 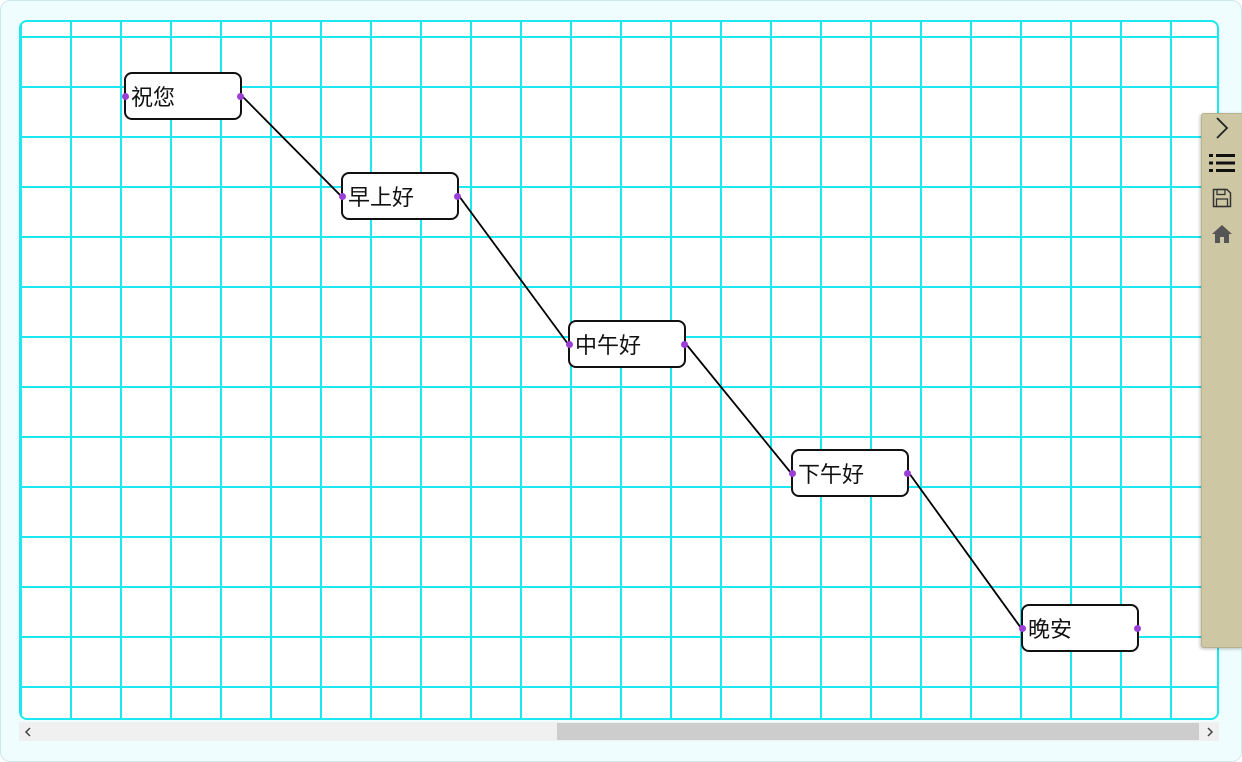 I want to click on scroll-left-button, so click(x=28, y=731).